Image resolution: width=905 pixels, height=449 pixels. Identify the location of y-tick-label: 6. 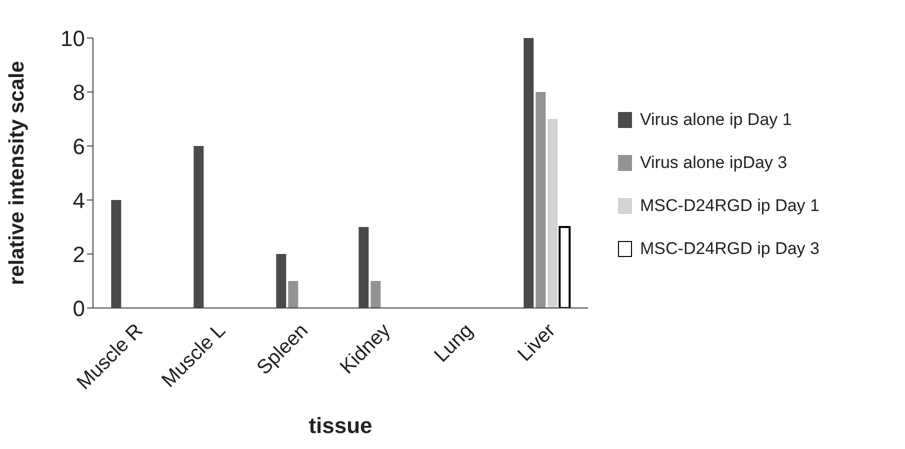
(78, 146).